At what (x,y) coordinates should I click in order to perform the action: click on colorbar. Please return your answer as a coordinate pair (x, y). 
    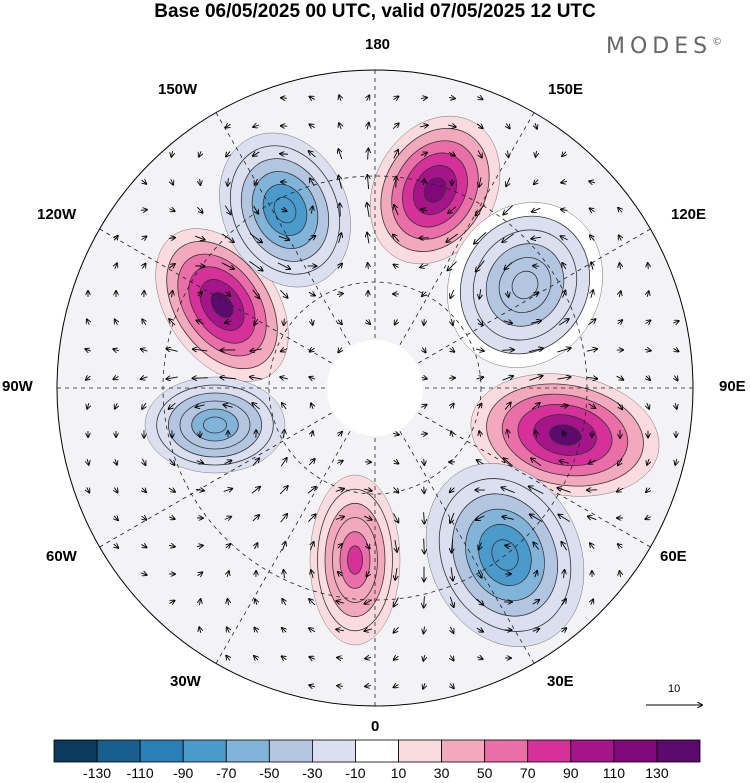
    Looking at the image, I should click on (377, 751).